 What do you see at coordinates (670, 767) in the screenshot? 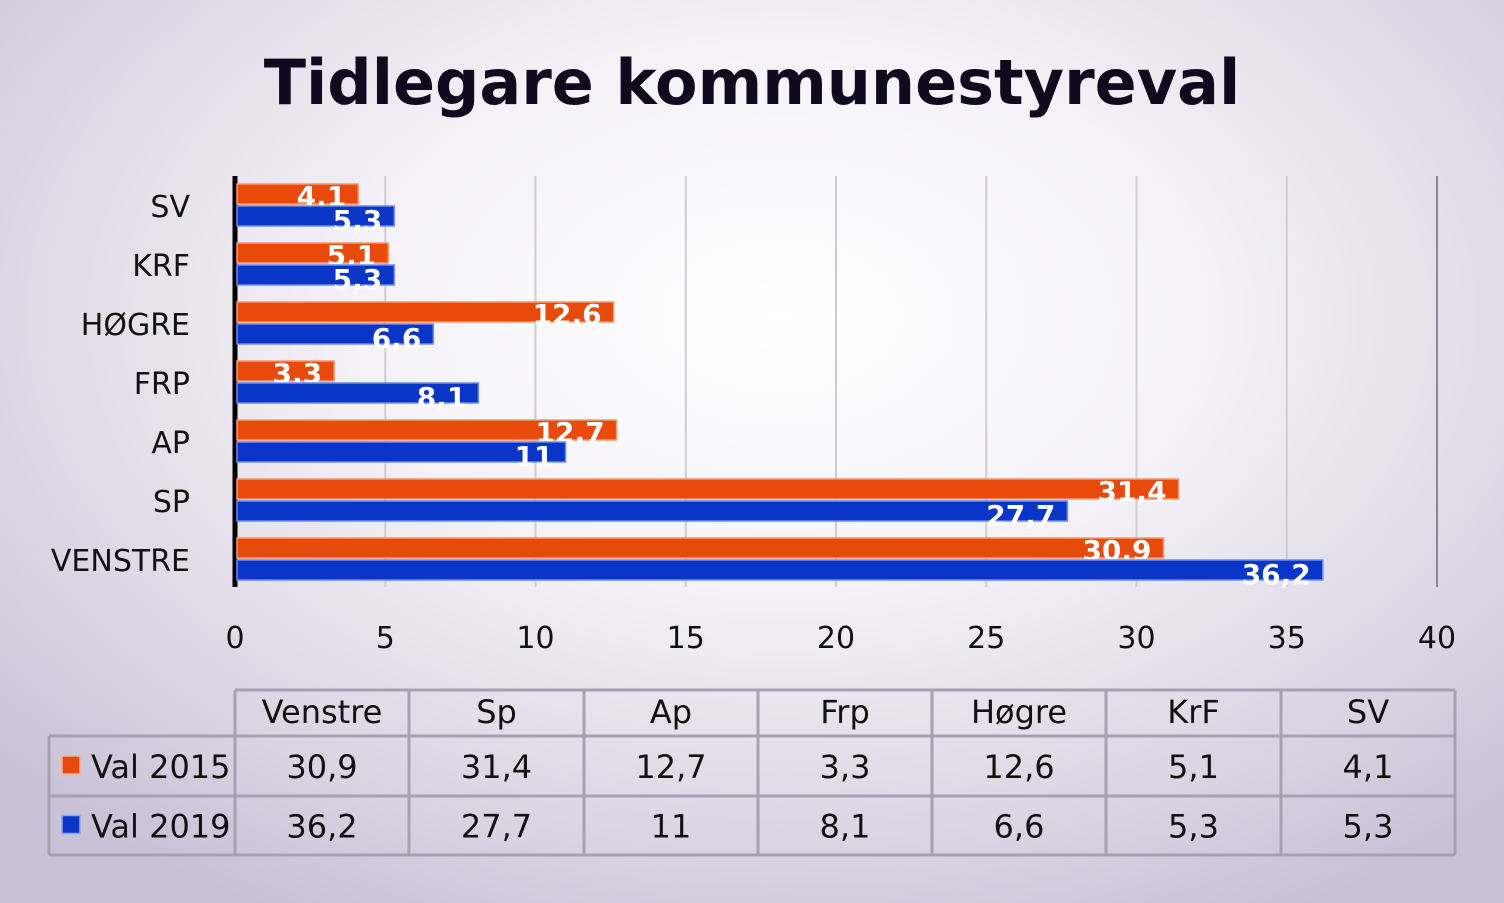
I see `table-cell: 12,7` at bounding box center [670, 767].